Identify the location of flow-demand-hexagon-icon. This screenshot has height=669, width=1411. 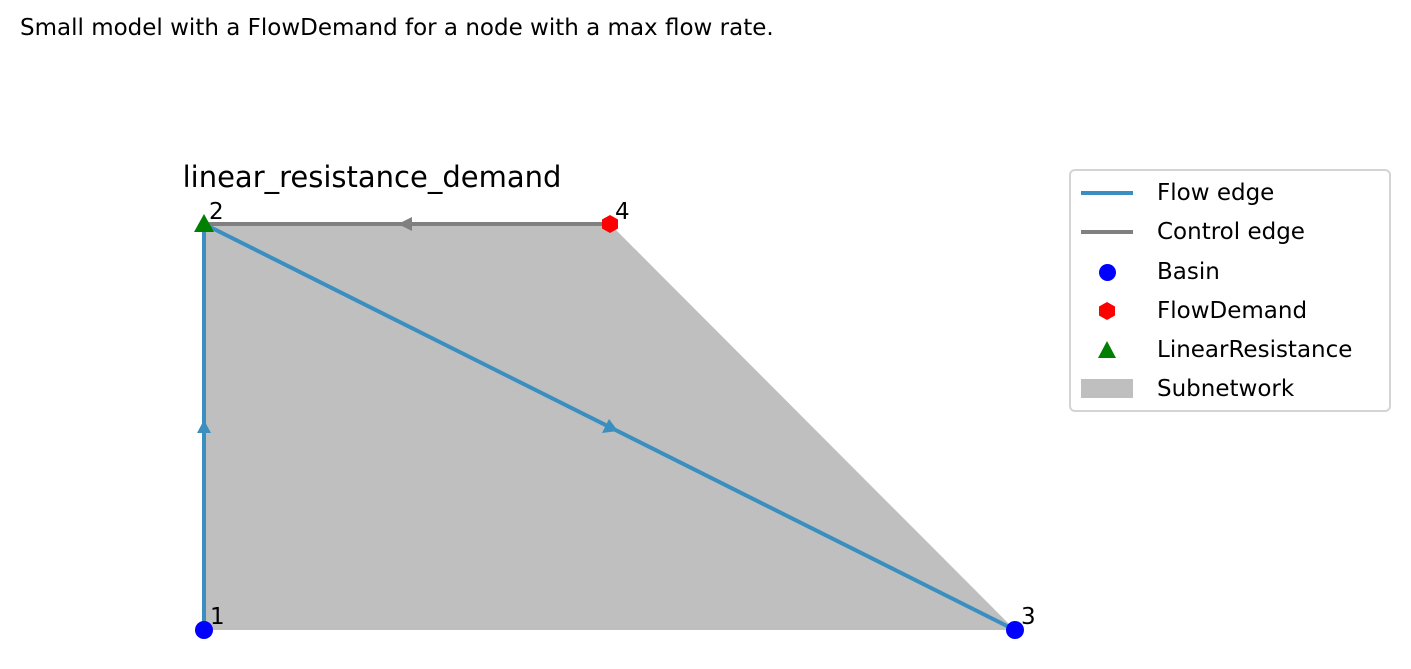
(1107, 311).